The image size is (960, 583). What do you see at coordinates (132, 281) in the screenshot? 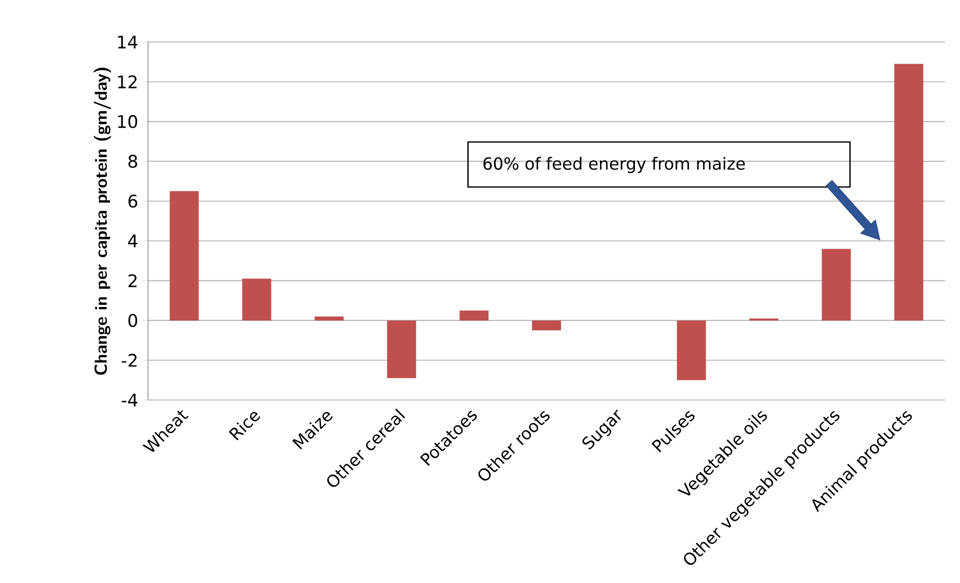
I see `y-tick-label: 2` at bounding box center [132, 281].